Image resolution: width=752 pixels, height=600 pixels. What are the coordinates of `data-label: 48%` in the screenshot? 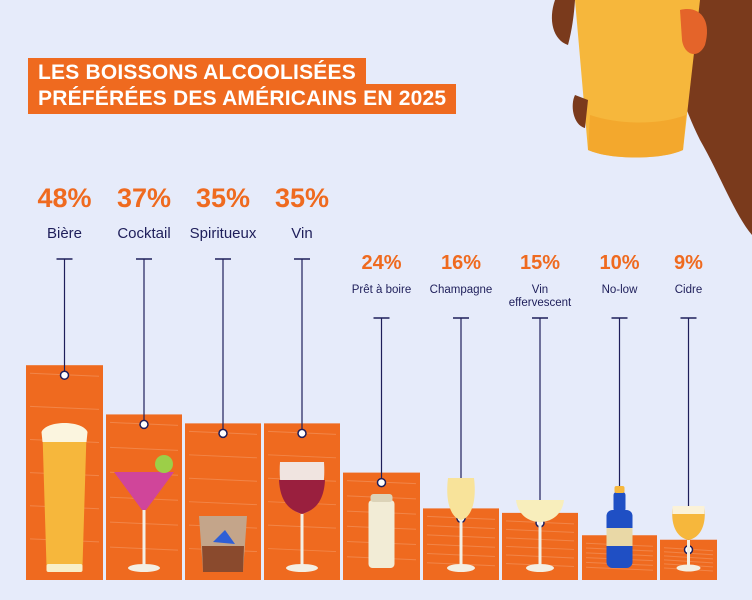 It's located at (64, 198).